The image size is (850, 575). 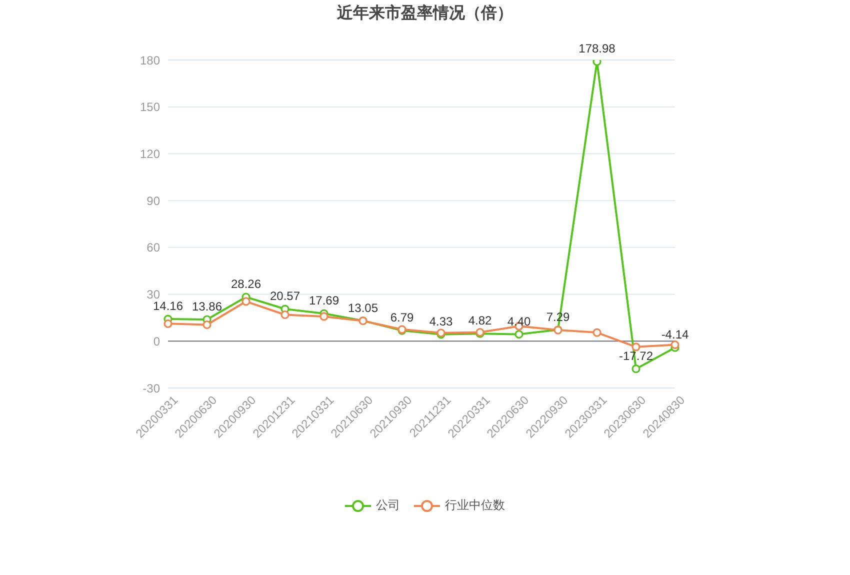 I want to click on data-label: 17.69, so click(x=324, y=301).